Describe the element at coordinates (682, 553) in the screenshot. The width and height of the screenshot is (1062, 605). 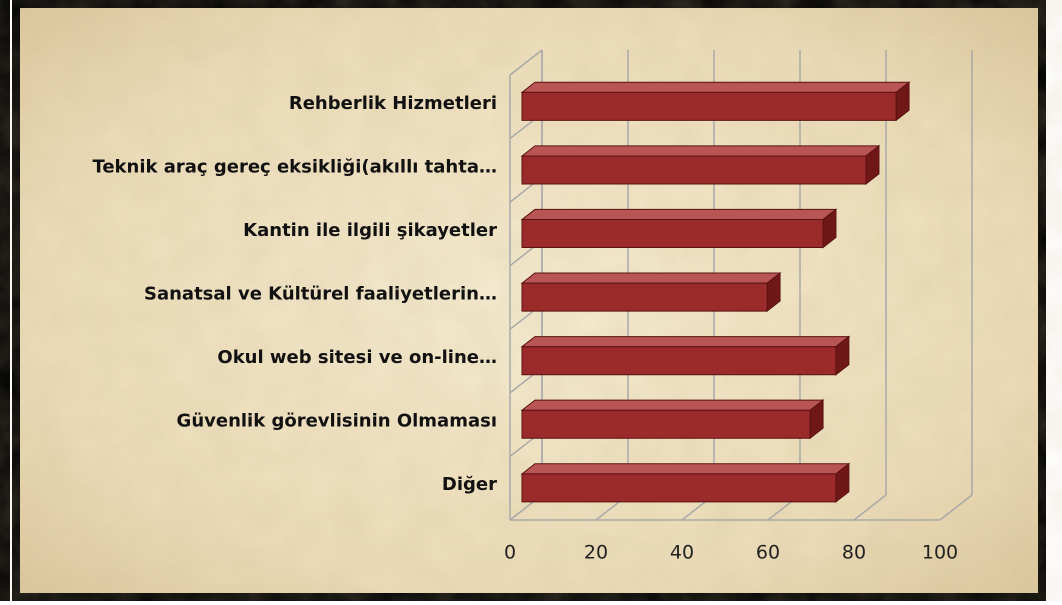
I see `x-tick-label: 40` at that location.